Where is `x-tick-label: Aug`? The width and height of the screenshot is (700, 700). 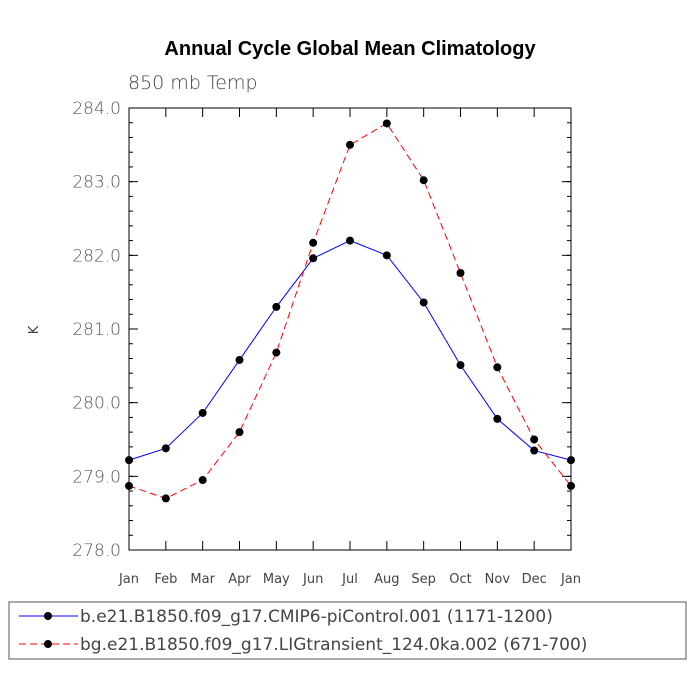 x-tick-label: Aug is located at coordinates (386, 579).